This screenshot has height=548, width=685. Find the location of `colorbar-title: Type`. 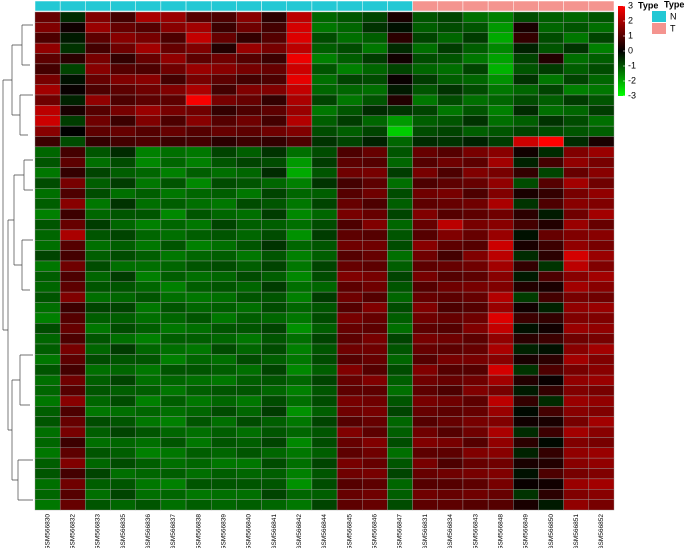

colorbar-title: Type is located at coordinates (648, 5).